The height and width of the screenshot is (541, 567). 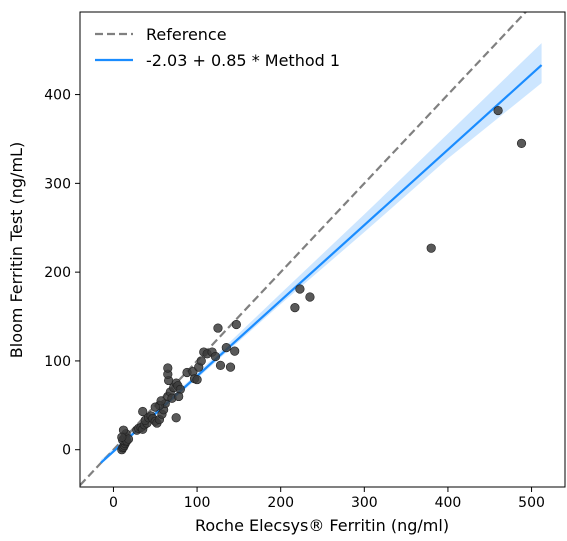 I want to click on y-axis-label: Bloom Ferritin Test (ng/mL), so click(x=16, y=250).